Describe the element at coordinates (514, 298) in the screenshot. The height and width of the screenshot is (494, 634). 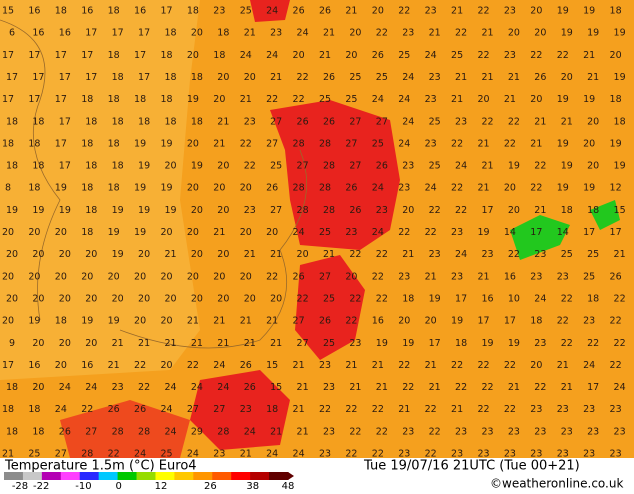
I see `temperature-label: 10` at that location.